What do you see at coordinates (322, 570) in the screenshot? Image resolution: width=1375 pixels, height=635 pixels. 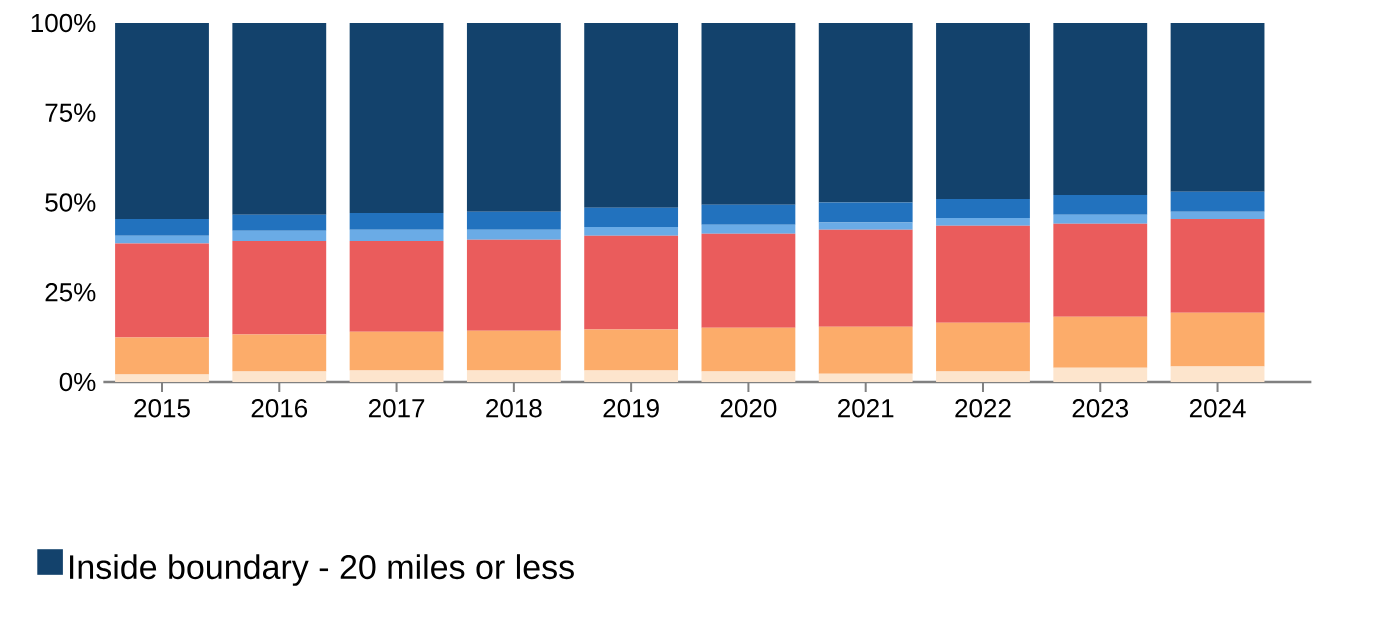 I see `legend-label: Inside boundary - 20 miles or less` at bounding box center [322, 570].